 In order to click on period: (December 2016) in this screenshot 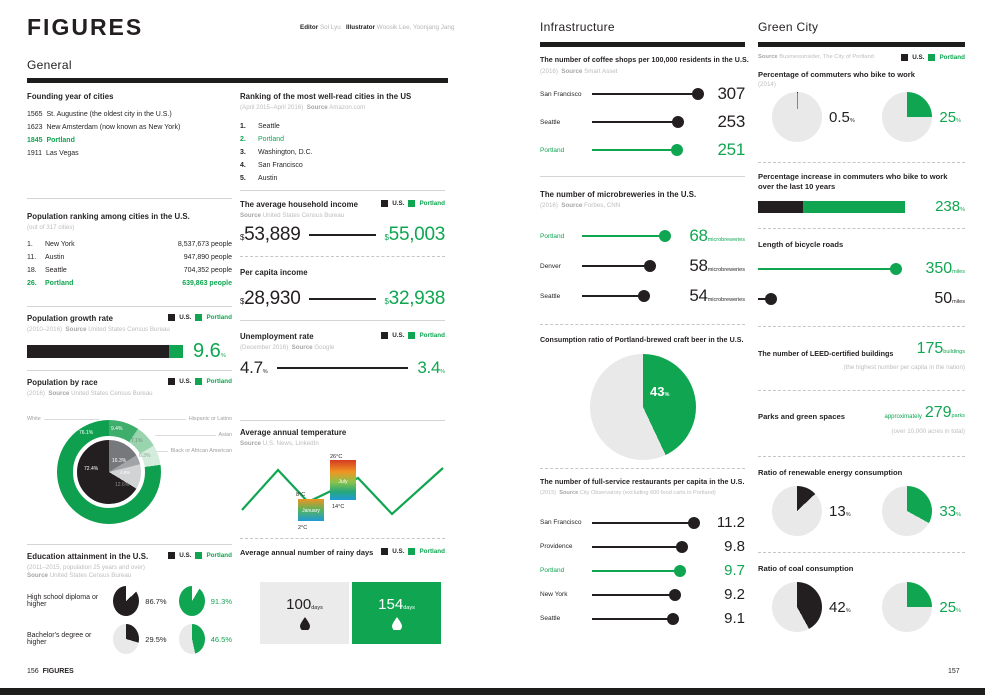, I will do `click(264, 347)`.